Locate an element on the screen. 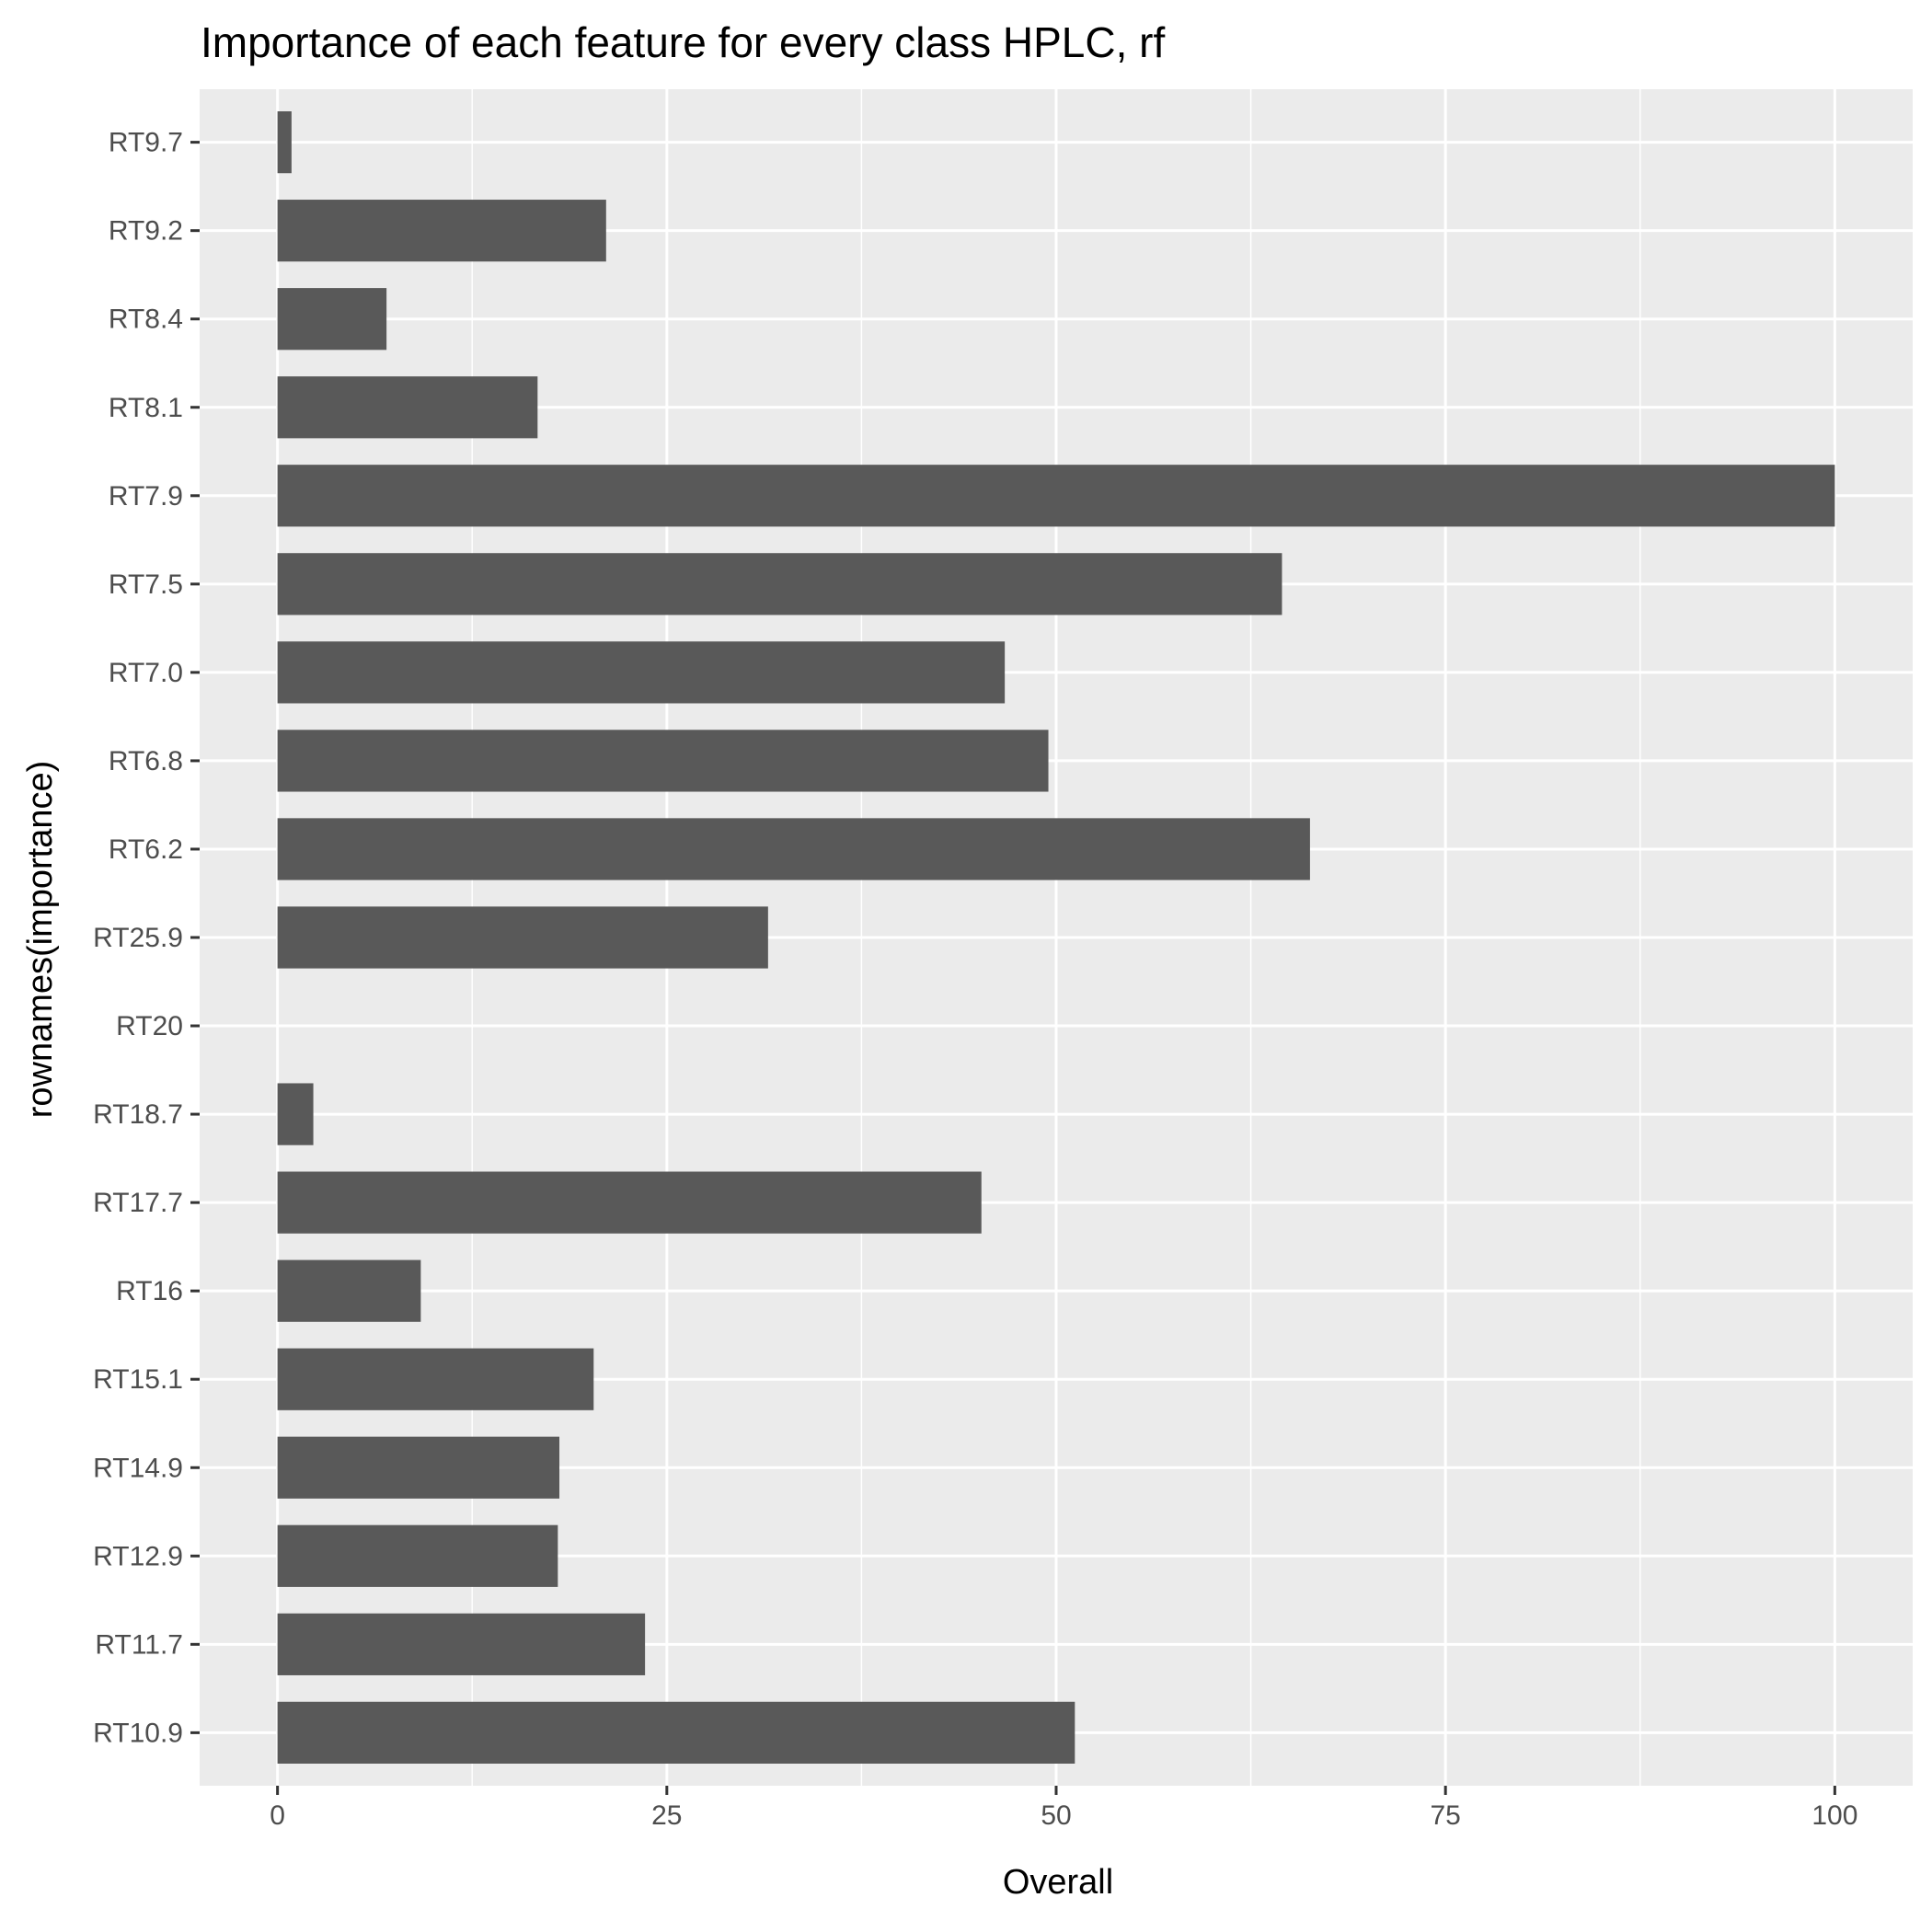 This screenshot has width=1932, height=1932. y-tick-label: RT7.0 is located at coordinates (146, 673).